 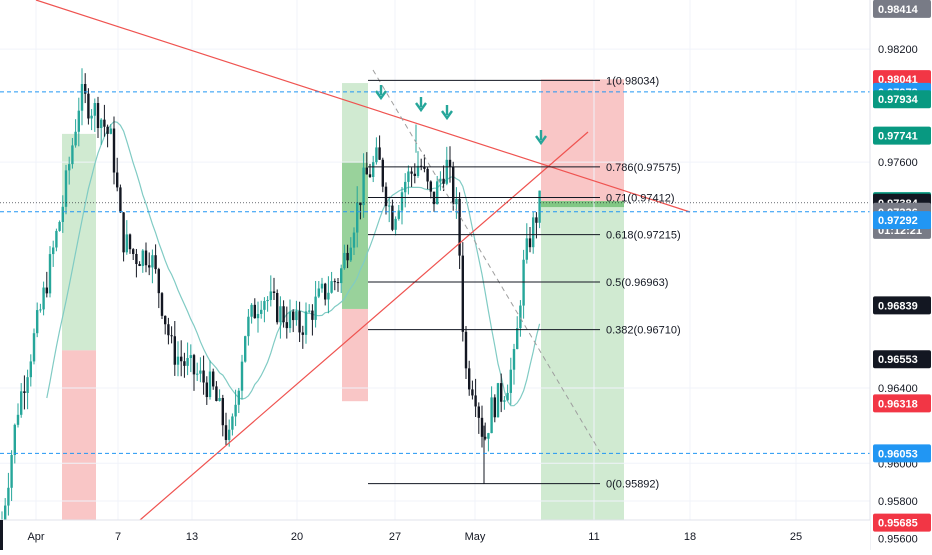 What do you see at coordinates (690, 537) in the screenshot?
I see `time-tick-label-7: 18` at bounding box center [690, 537].